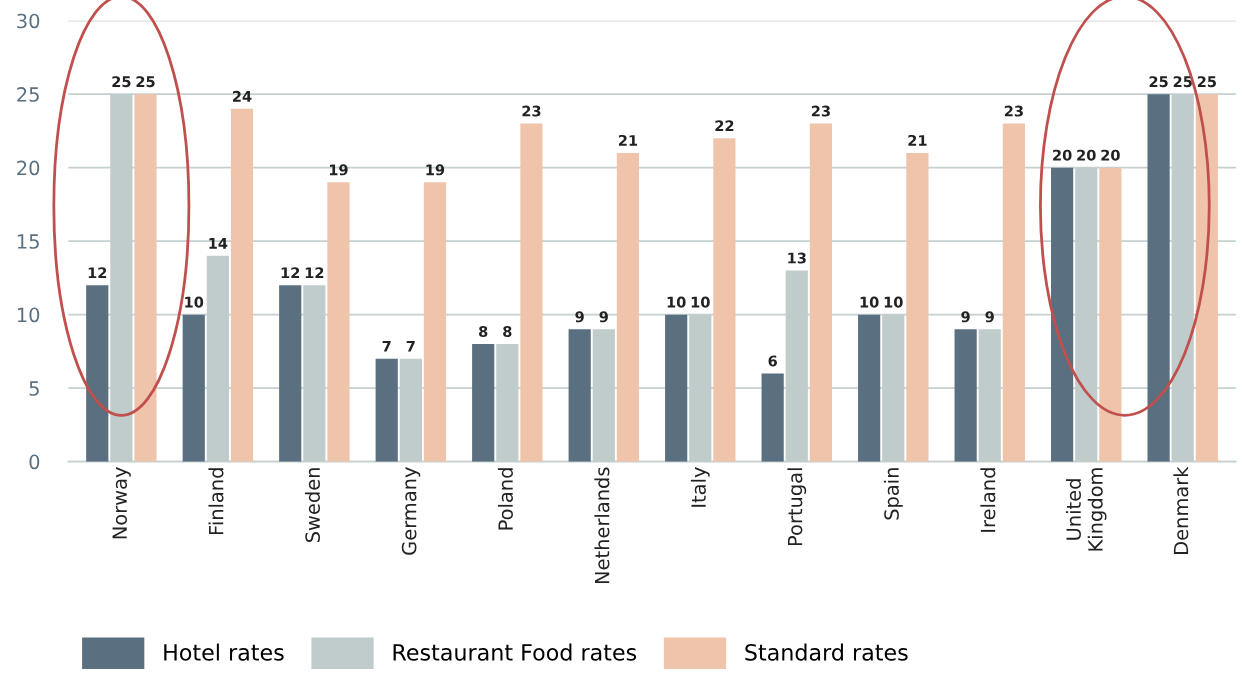  What do you see at coordinates (28, 168) in the screenshot?
I see `y-tick-label: 20` at bounding box center [28, 168].